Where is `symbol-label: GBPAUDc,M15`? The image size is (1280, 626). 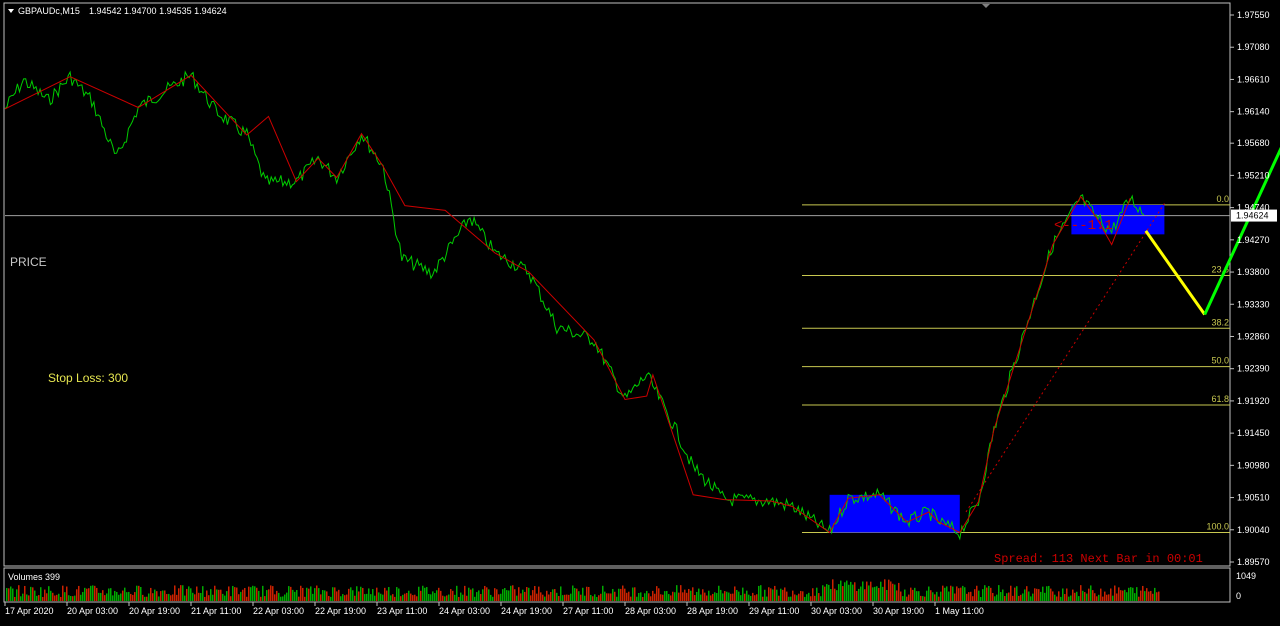 symbol-label: GBPAUDc,M15 is located at coordinates (49, 11).